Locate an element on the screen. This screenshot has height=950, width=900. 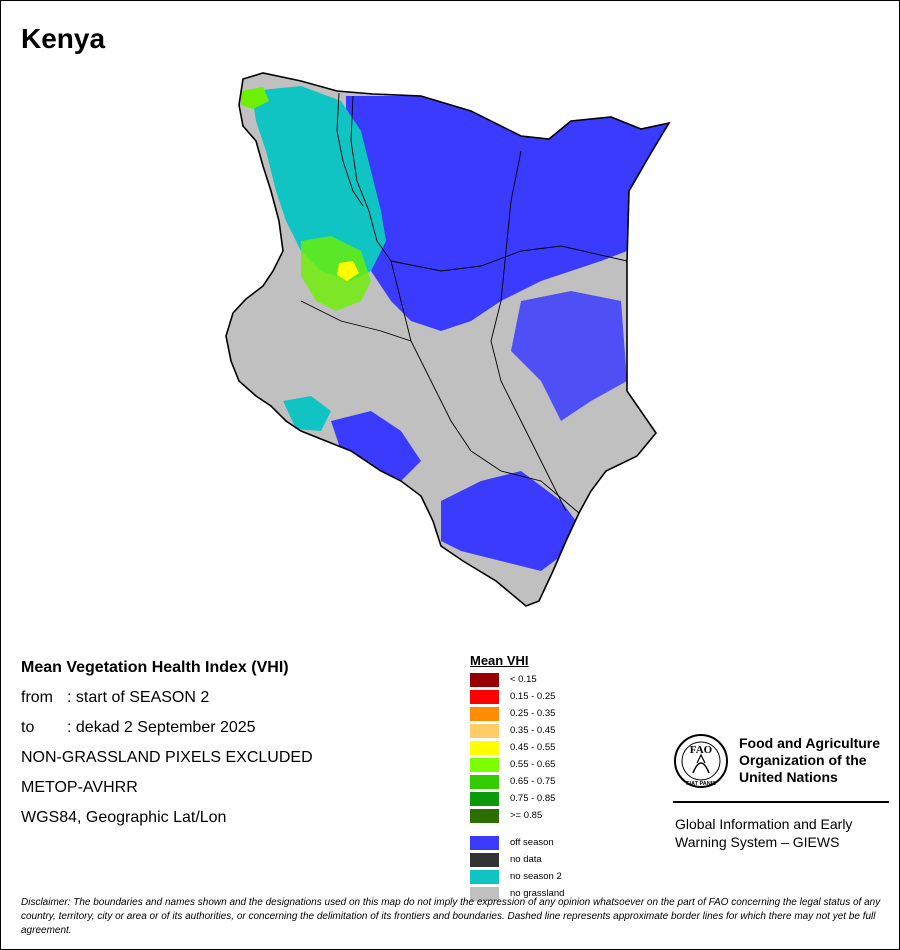
boundary-north-central is located at coordinates (509, 258).